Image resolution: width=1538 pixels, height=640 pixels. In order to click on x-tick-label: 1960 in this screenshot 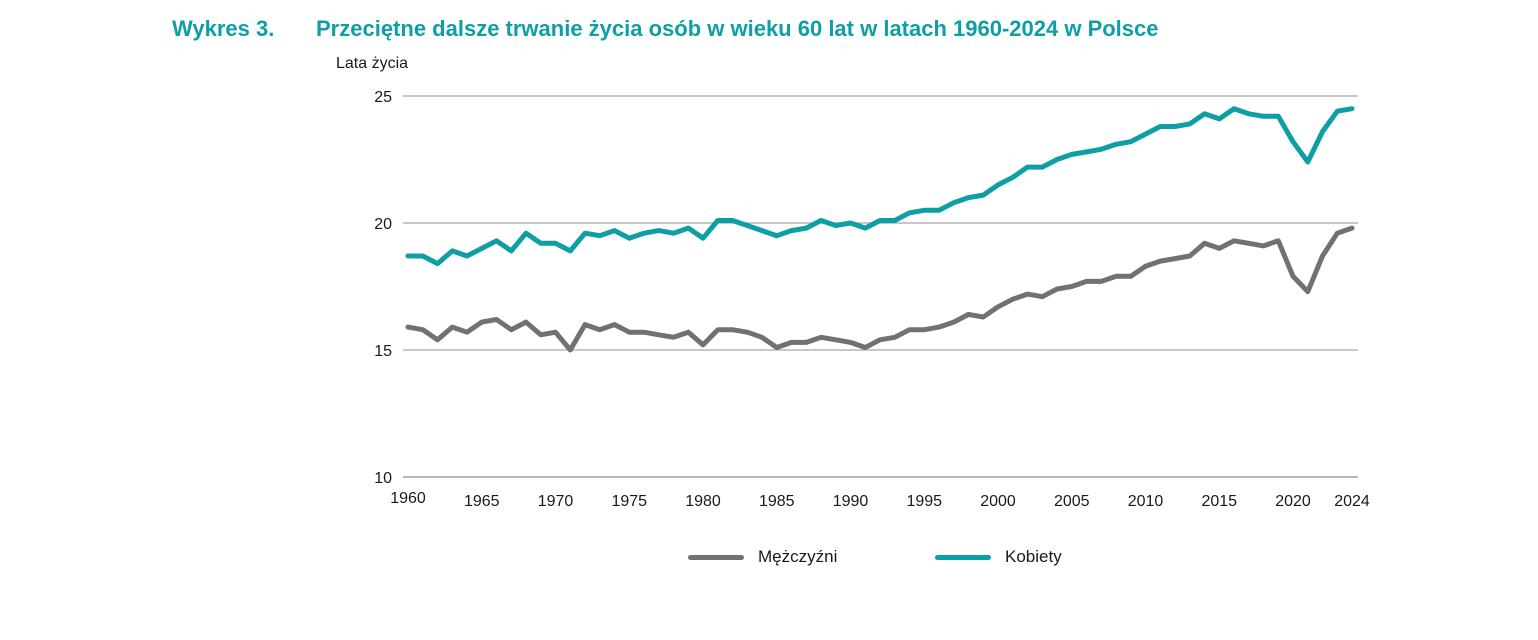, I will do `click(408, 498)`.